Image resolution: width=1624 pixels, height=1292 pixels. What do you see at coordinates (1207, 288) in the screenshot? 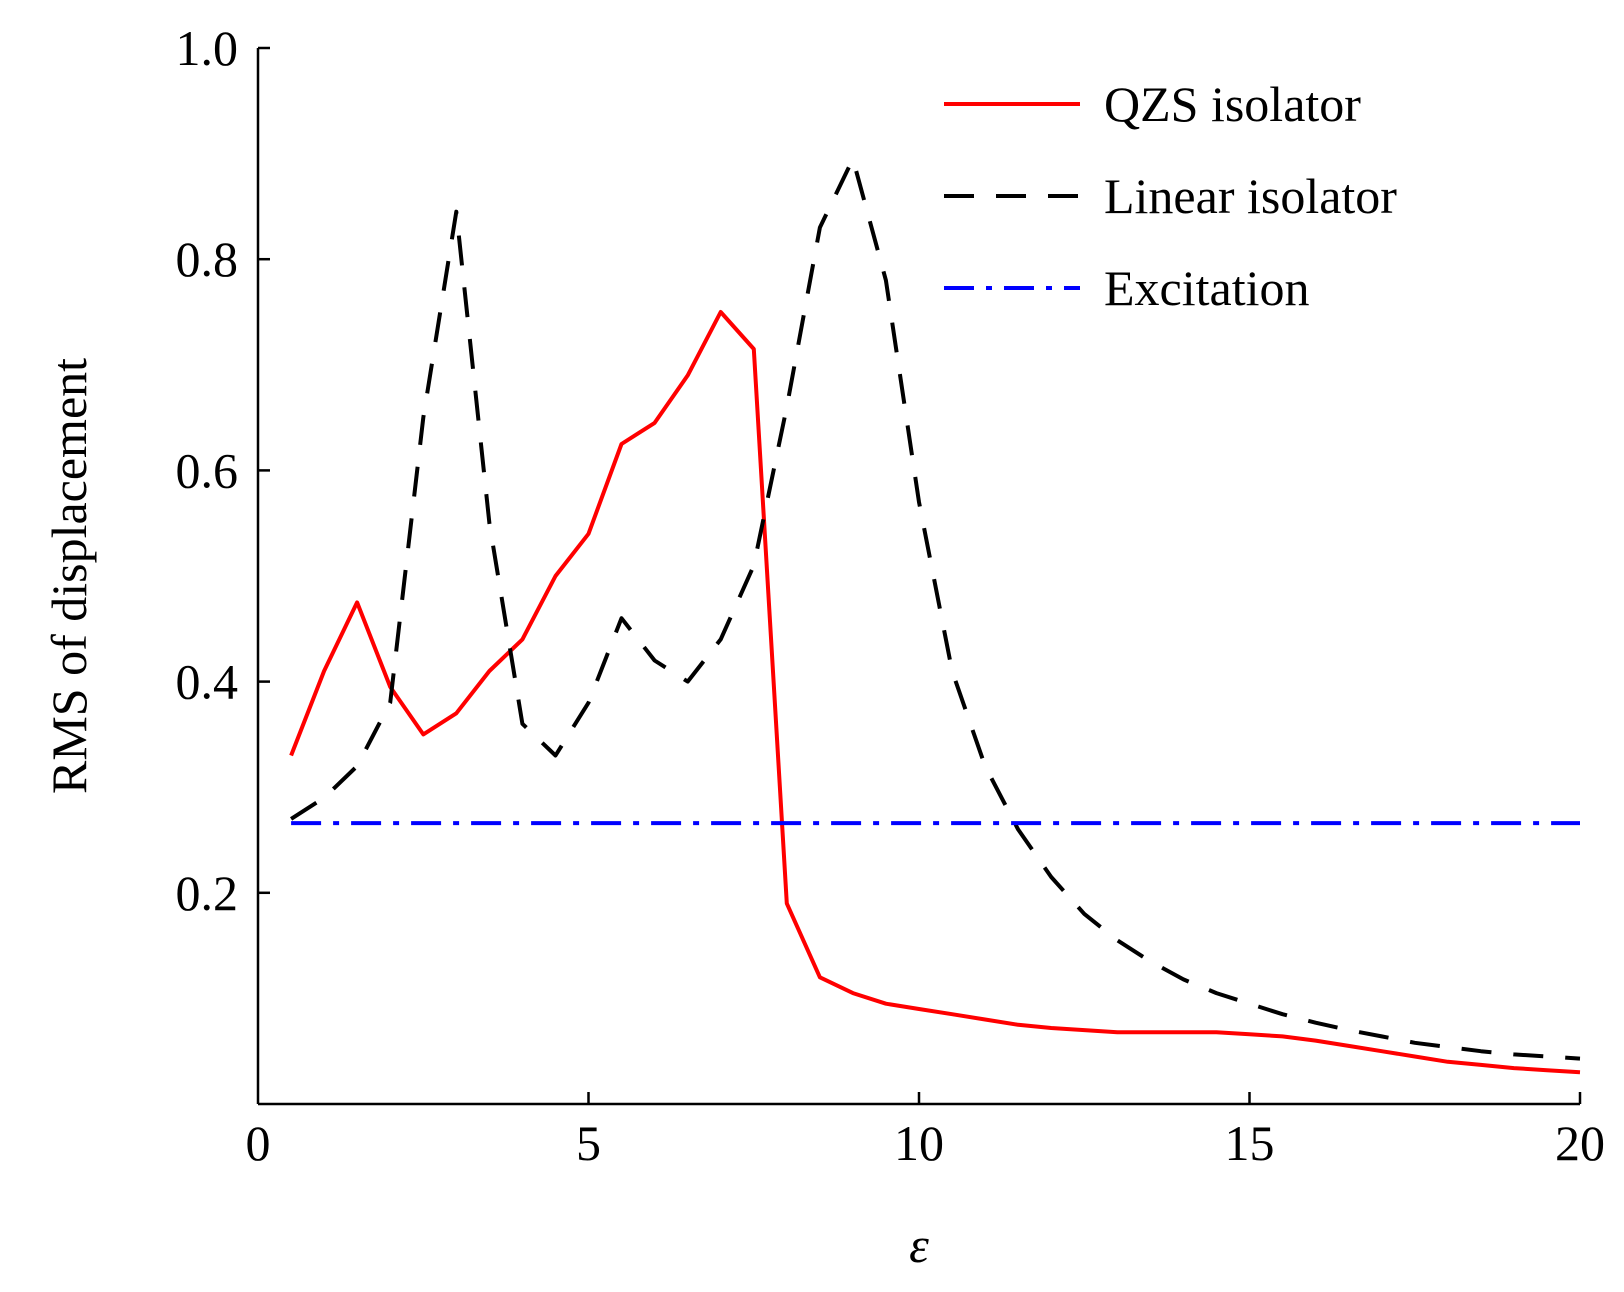
I see `legend-label: Excitation` at bounding box center [1207, 288].